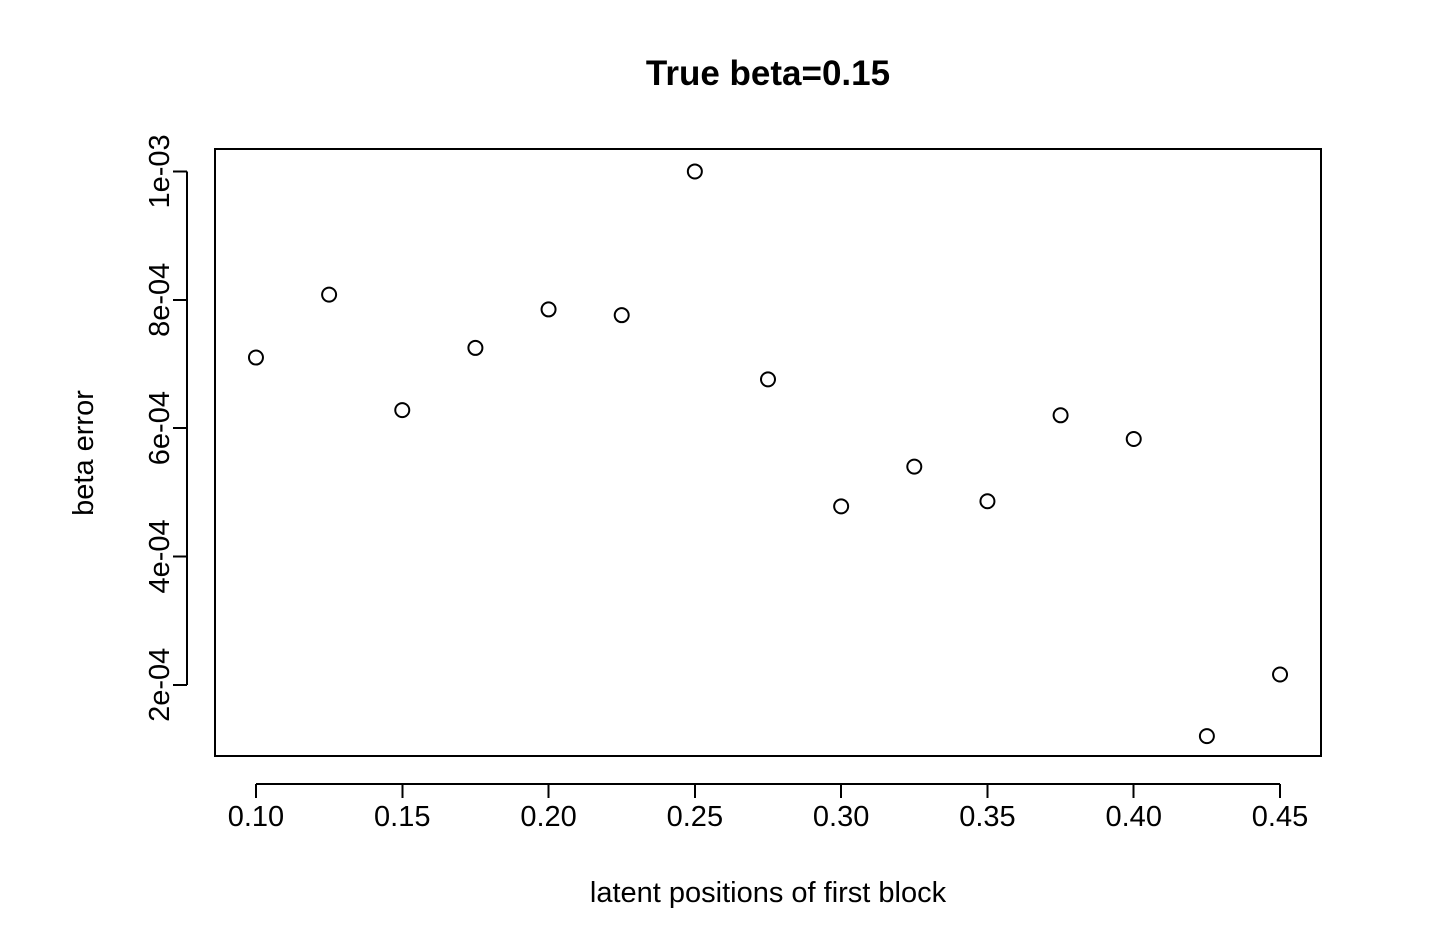  What do you see at coordinates (160, 171) in the screenshot?
I see `y-tick-label: 1e-03` at bounding box center [160, 171].